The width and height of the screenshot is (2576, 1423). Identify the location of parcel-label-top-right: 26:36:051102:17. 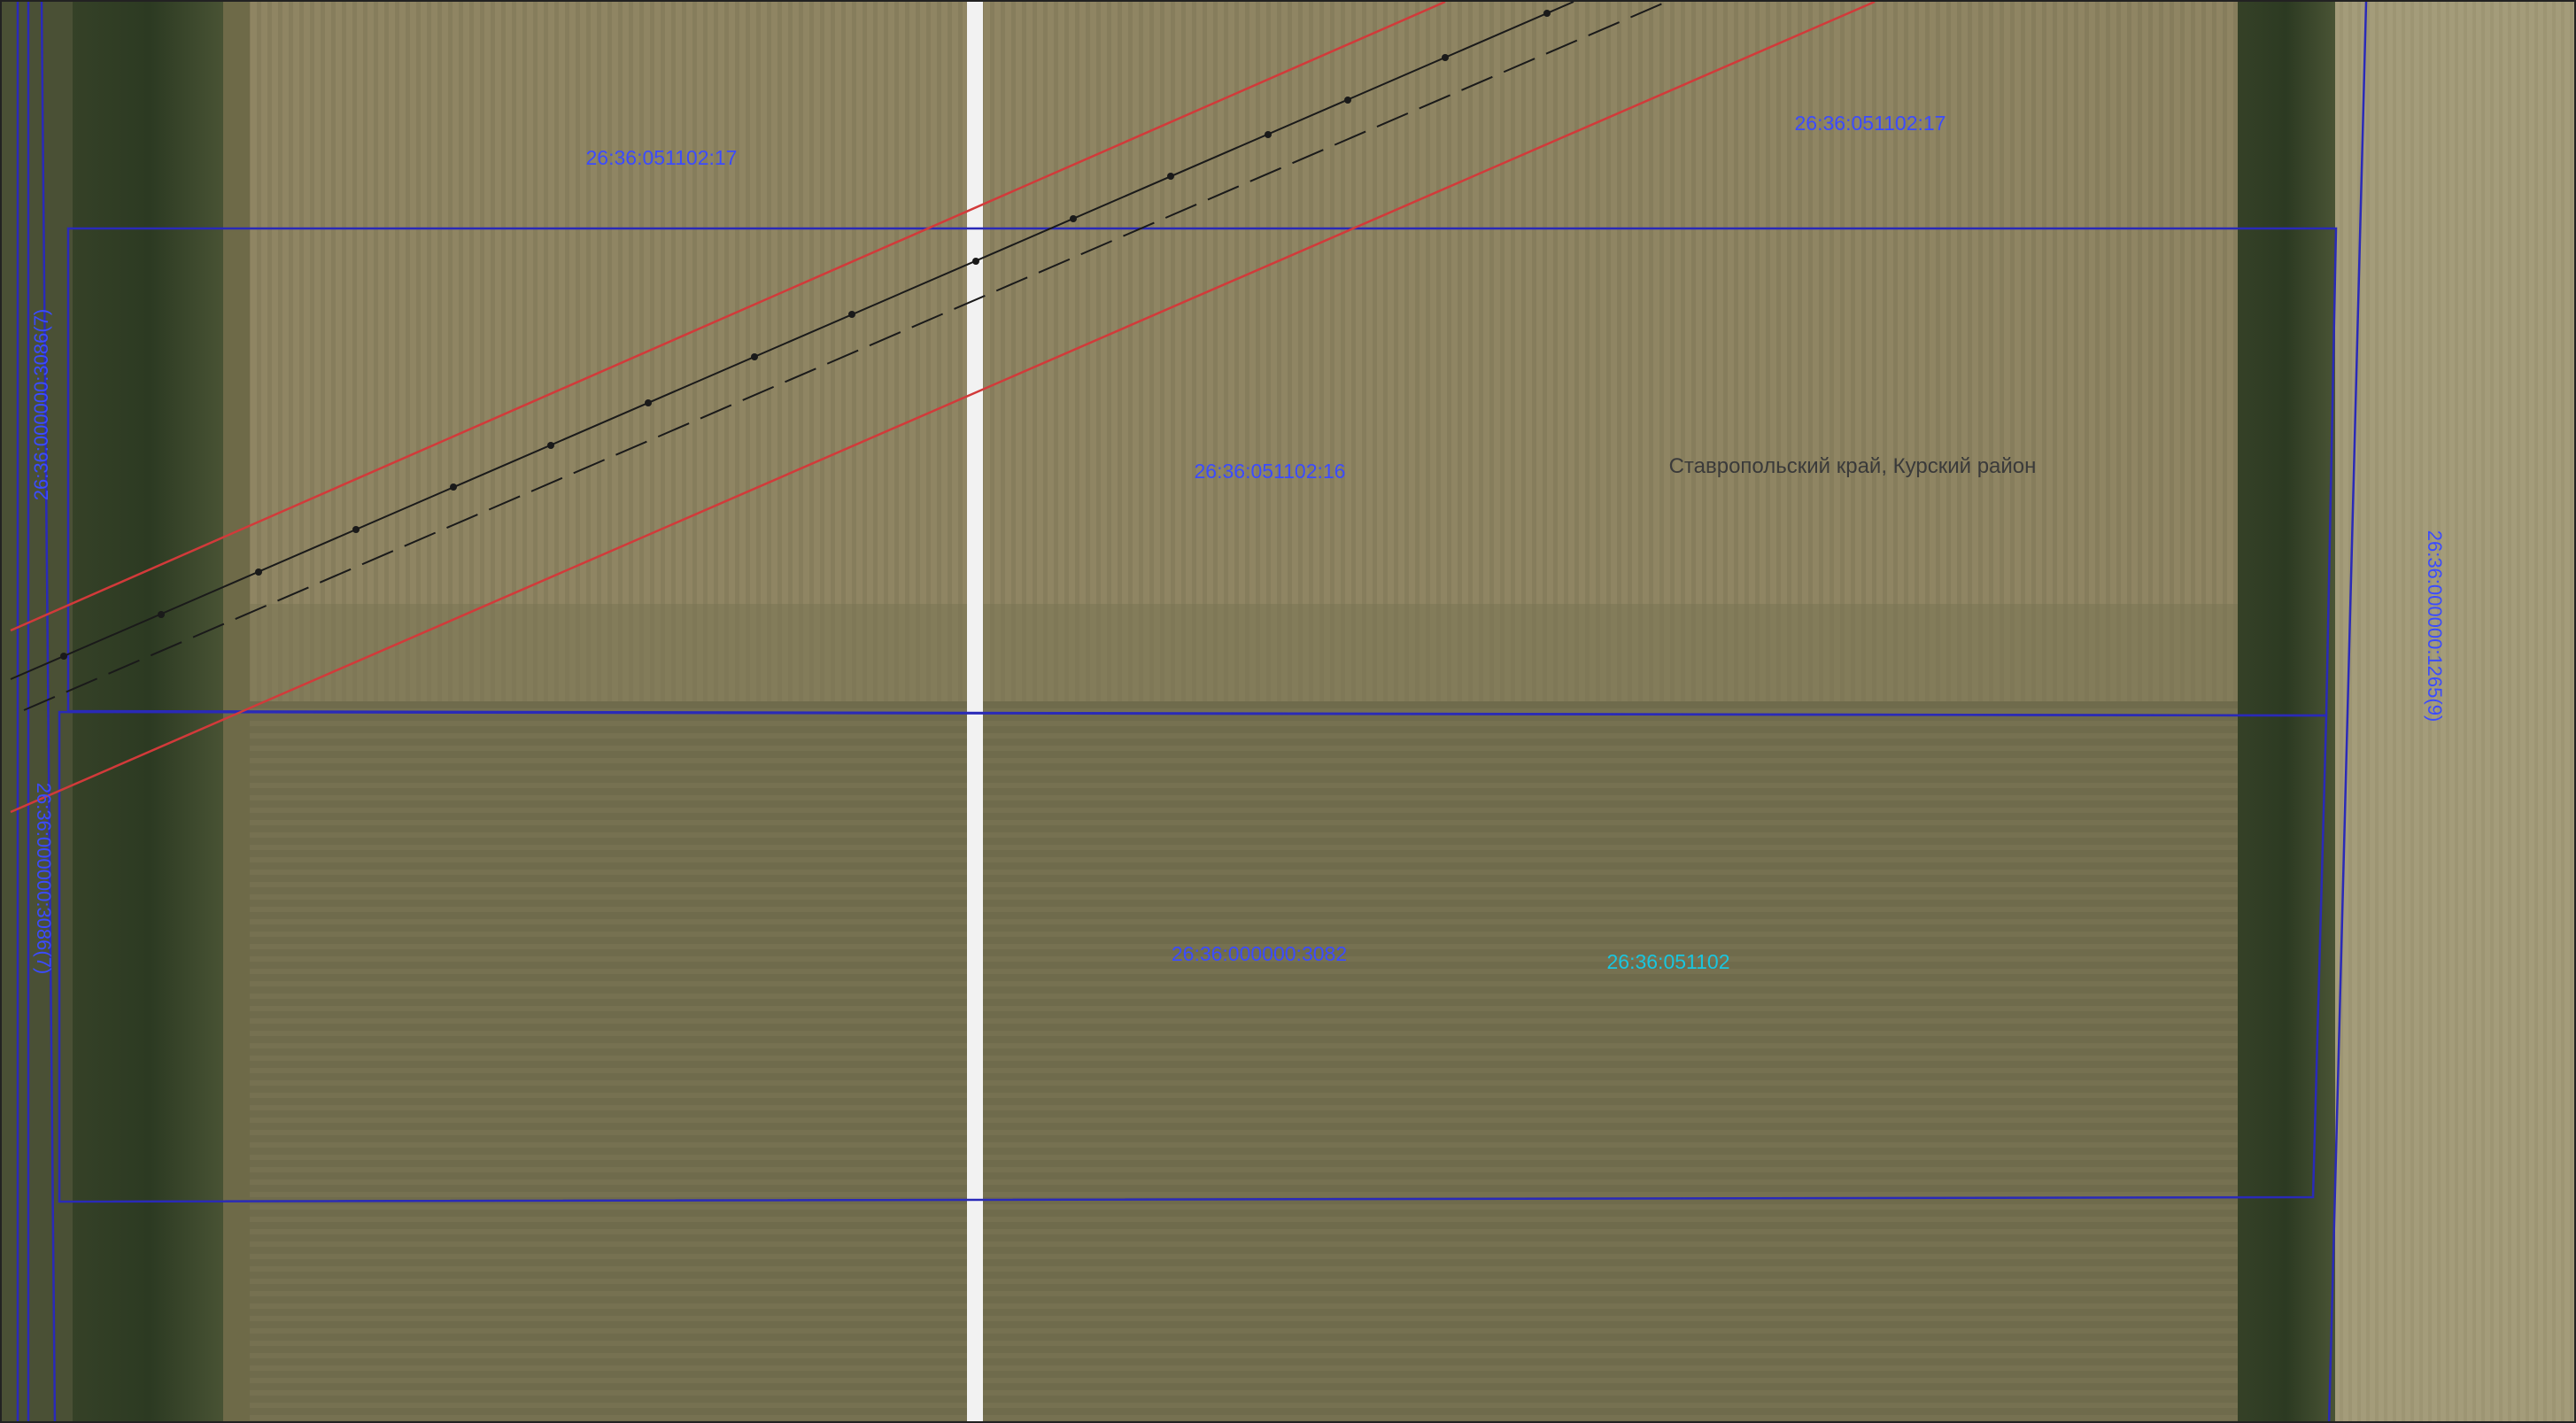
(1870, 123).